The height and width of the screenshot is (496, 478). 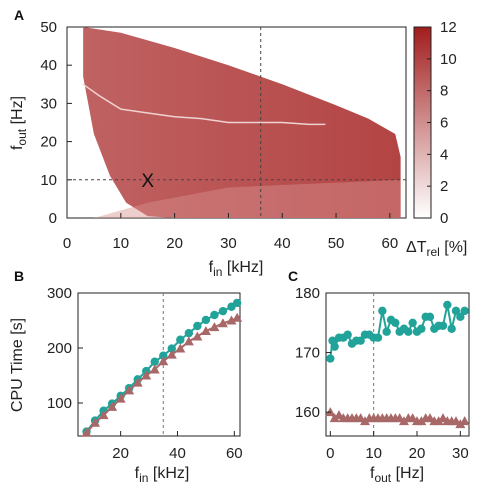 I want to click on y-tick-label: 200, so click(x=59, y=348).